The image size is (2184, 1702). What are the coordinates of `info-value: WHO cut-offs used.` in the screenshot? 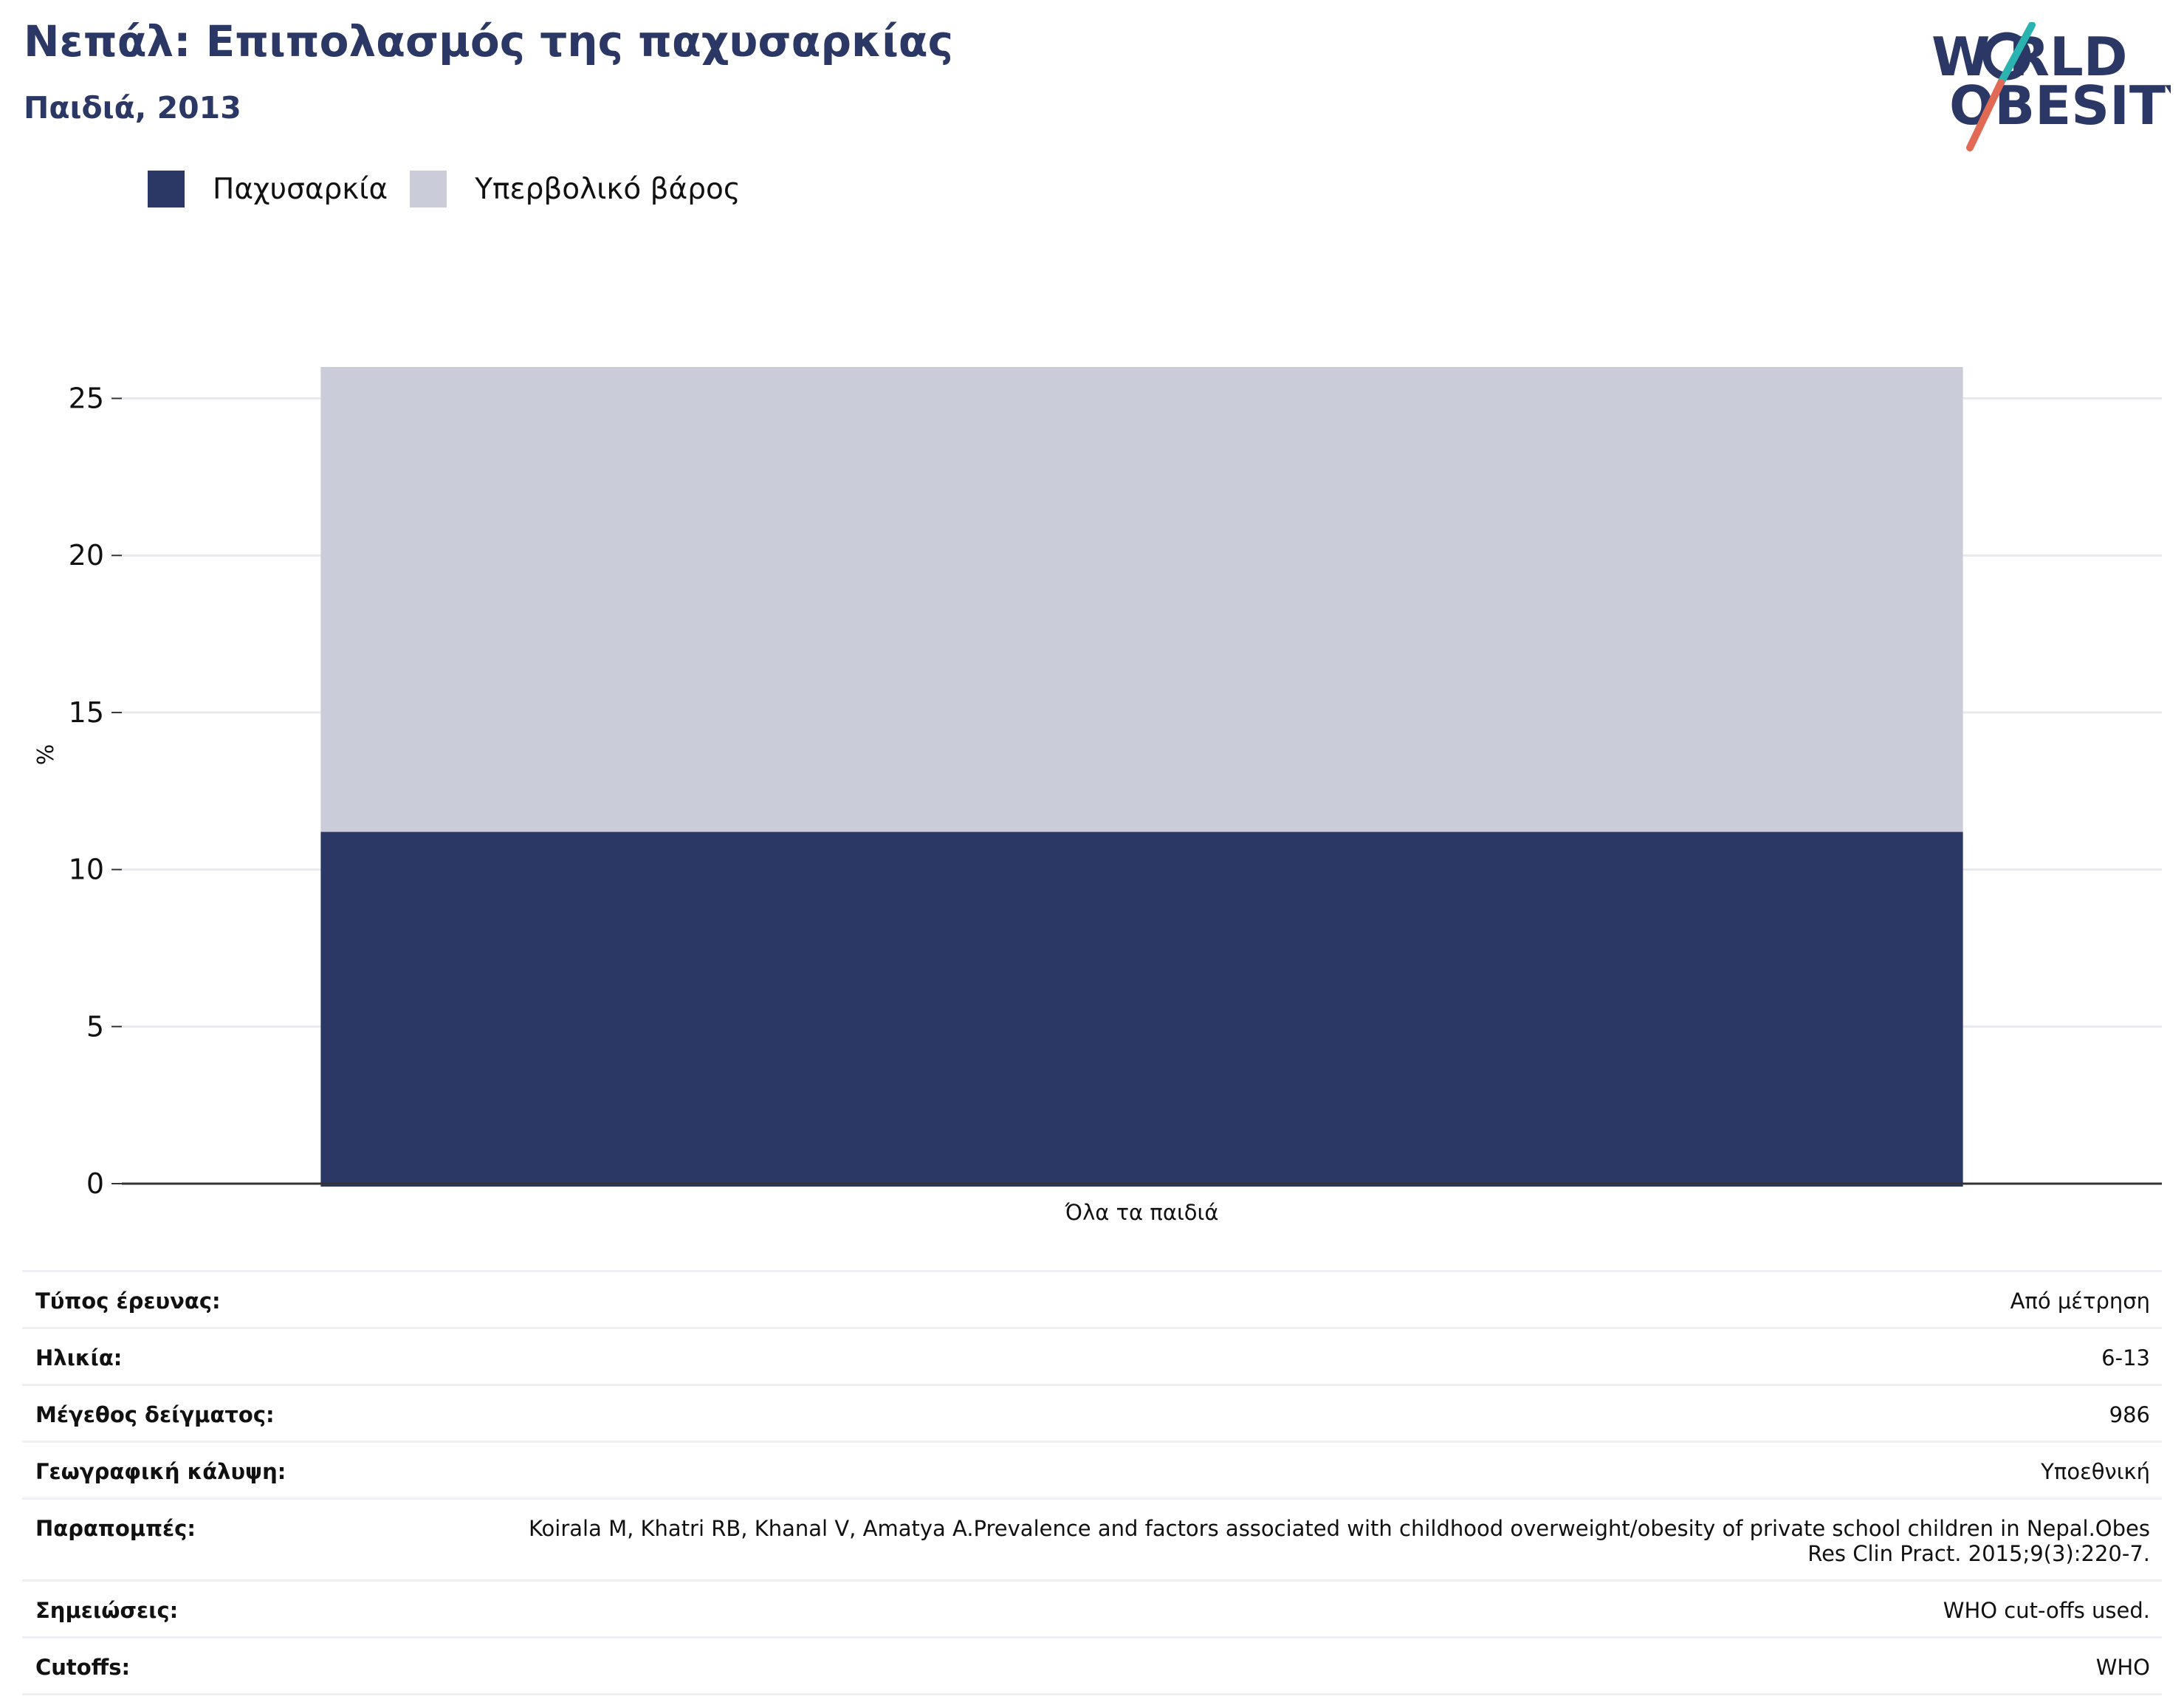 It's located at (2047, 1610).